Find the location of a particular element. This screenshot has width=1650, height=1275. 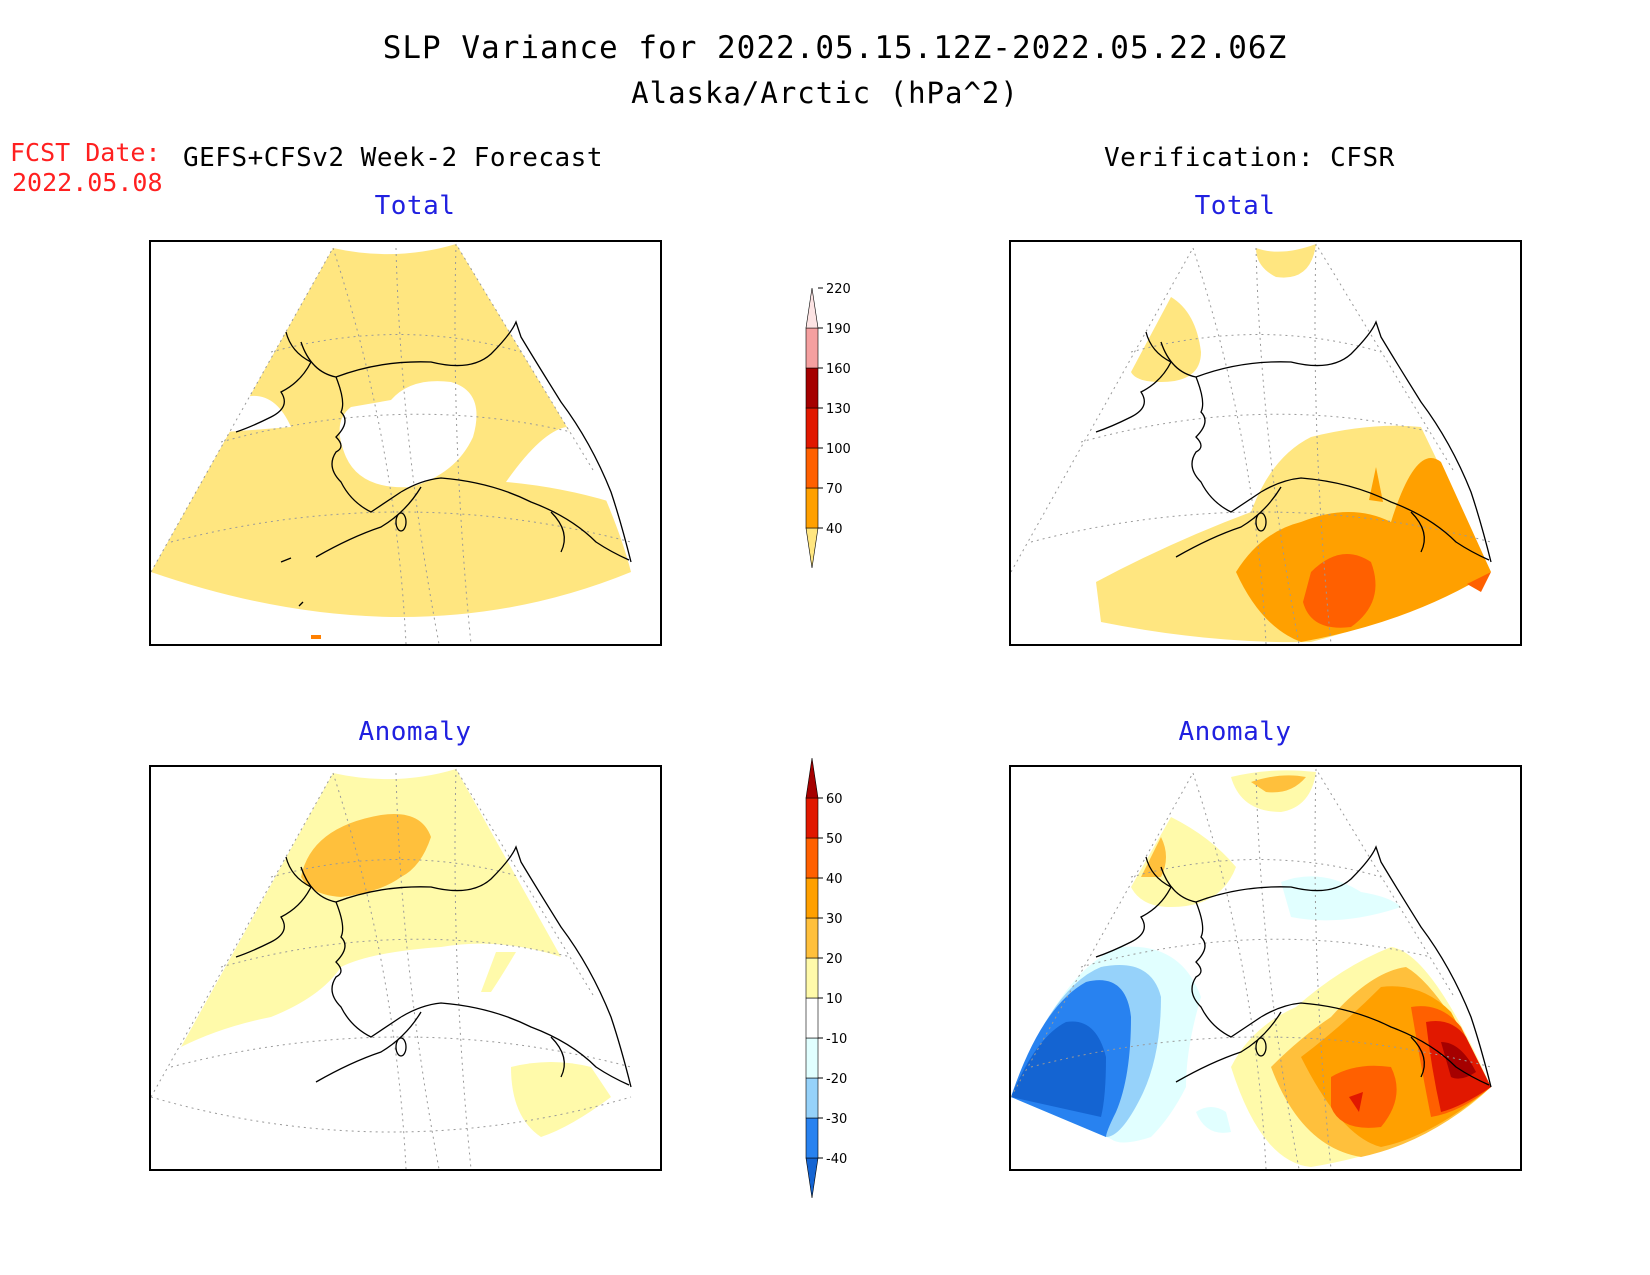

colorbar-label: 70 is located at coordinates (834, 489).